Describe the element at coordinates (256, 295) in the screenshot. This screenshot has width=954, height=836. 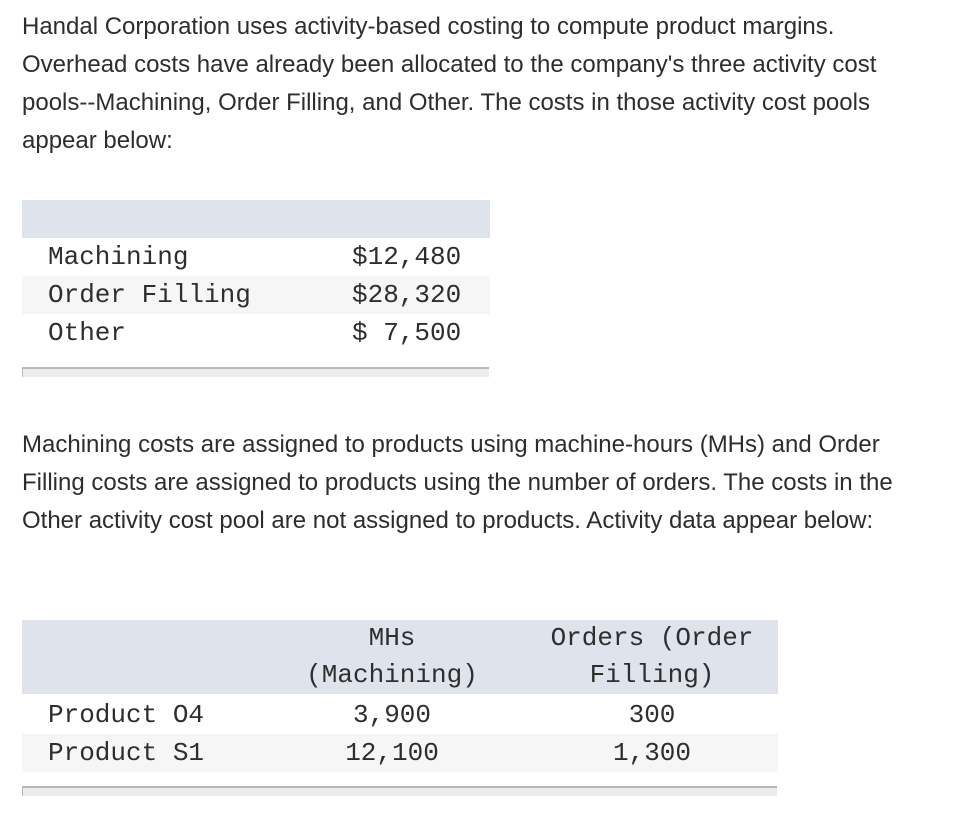
I see `table-row: Order Filling $28,320` at that location.